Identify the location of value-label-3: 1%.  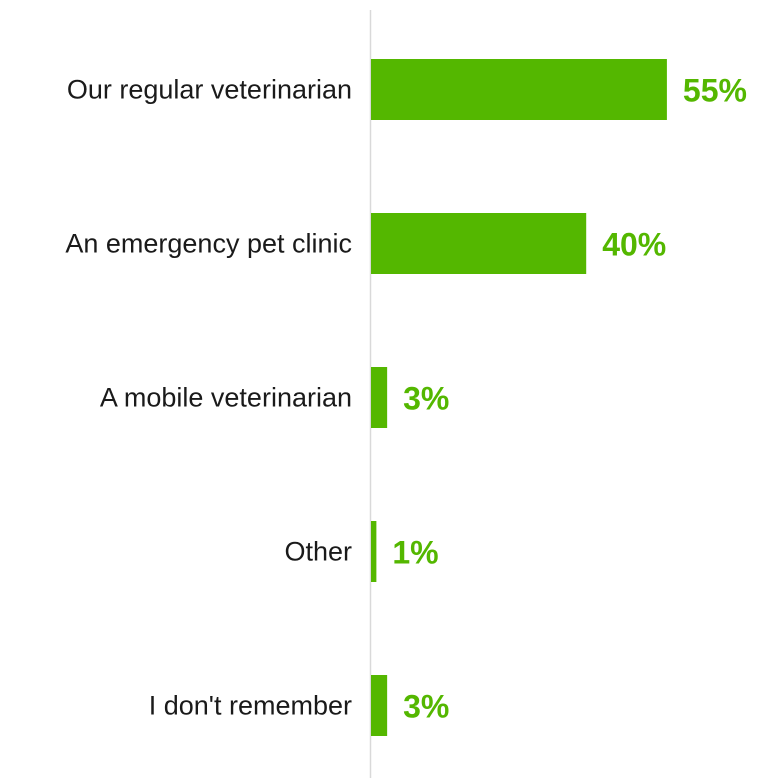
(415, 553).